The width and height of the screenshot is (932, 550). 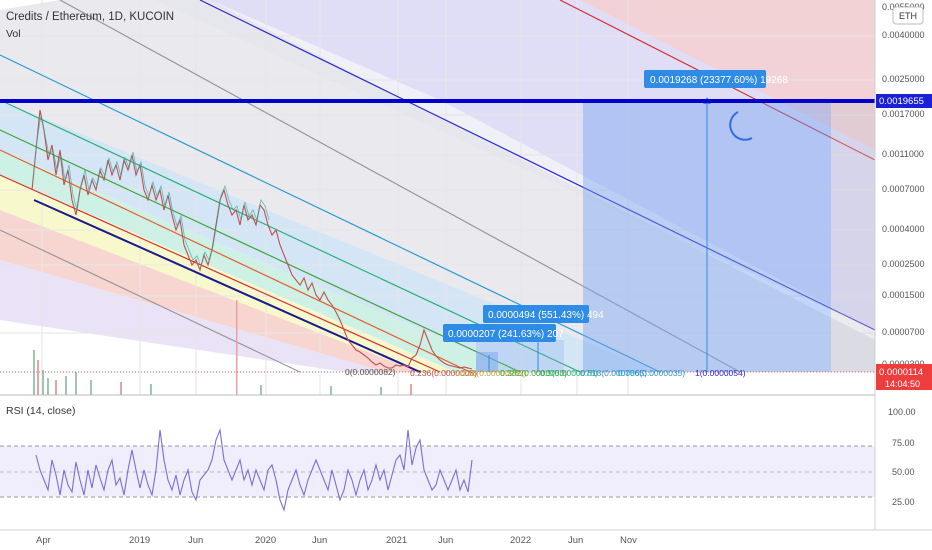 What do you see at coordinates (903, 229) in the screenshot?
I see `price-tick: 0.0004000` at bounding box center [903, 229].